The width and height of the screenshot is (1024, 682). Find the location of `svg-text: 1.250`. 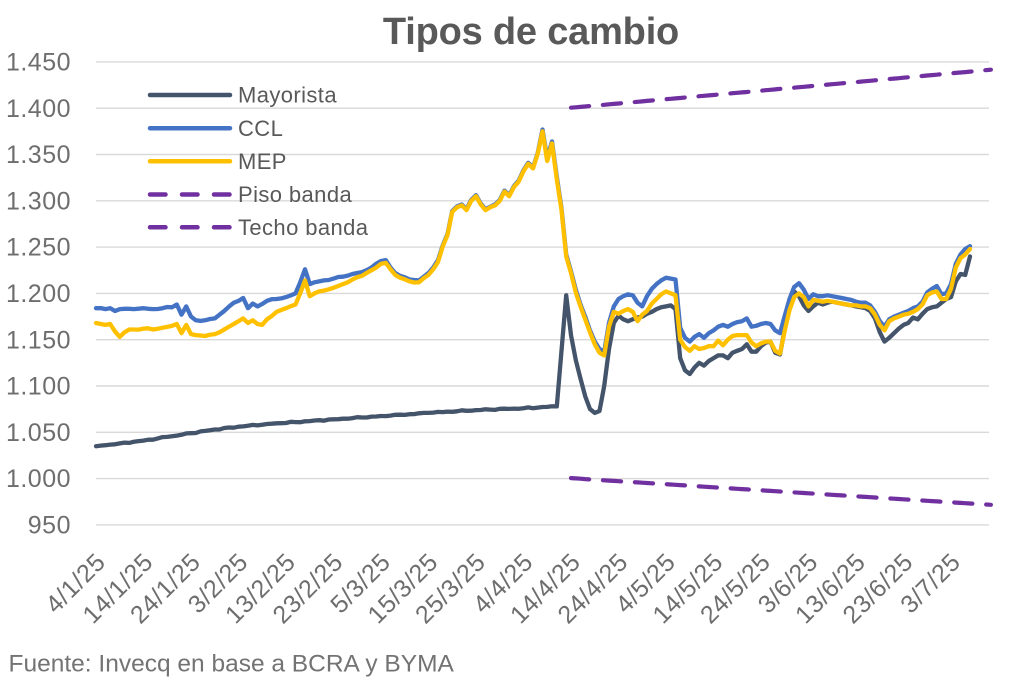

svg-text: 1.250 is located at coordinates (38, 248).